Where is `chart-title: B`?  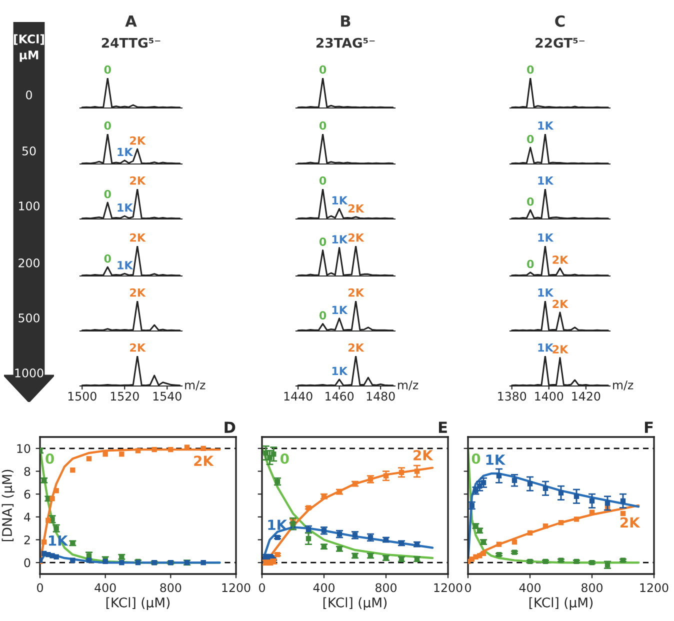
chart-title: B is located at coordinates (345, 21).